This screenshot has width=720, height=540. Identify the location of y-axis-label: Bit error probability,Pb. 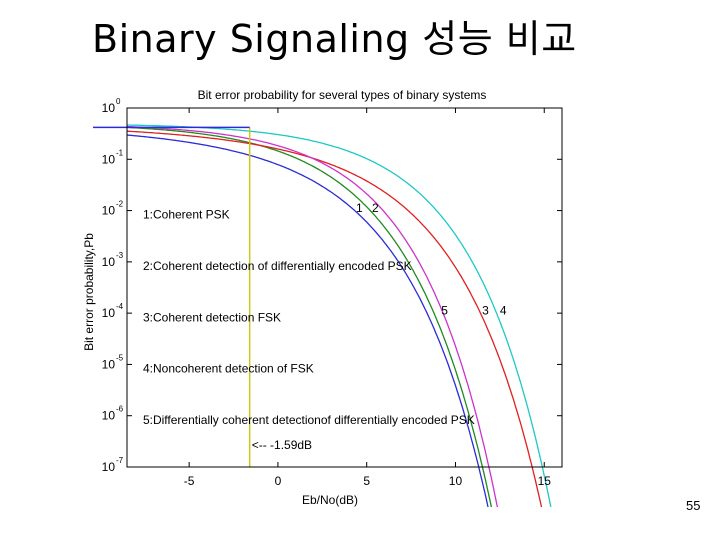
(89, 292).